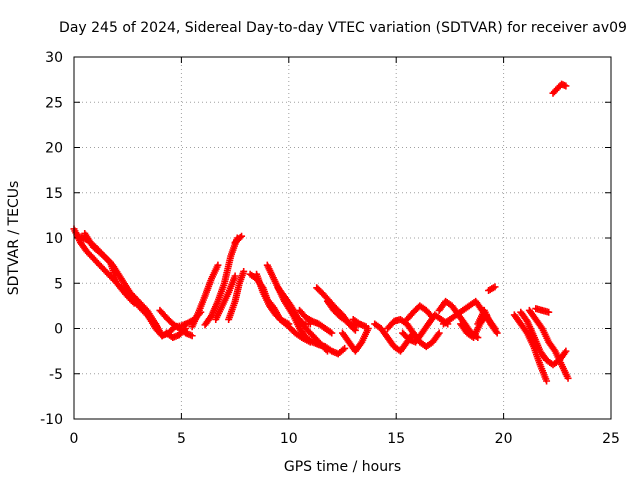 The width and height of the screenshot is (640, 480). Describe the element at coordinates (54, 103) in the screenshot. I see `y-tick-label: 25` at that location.